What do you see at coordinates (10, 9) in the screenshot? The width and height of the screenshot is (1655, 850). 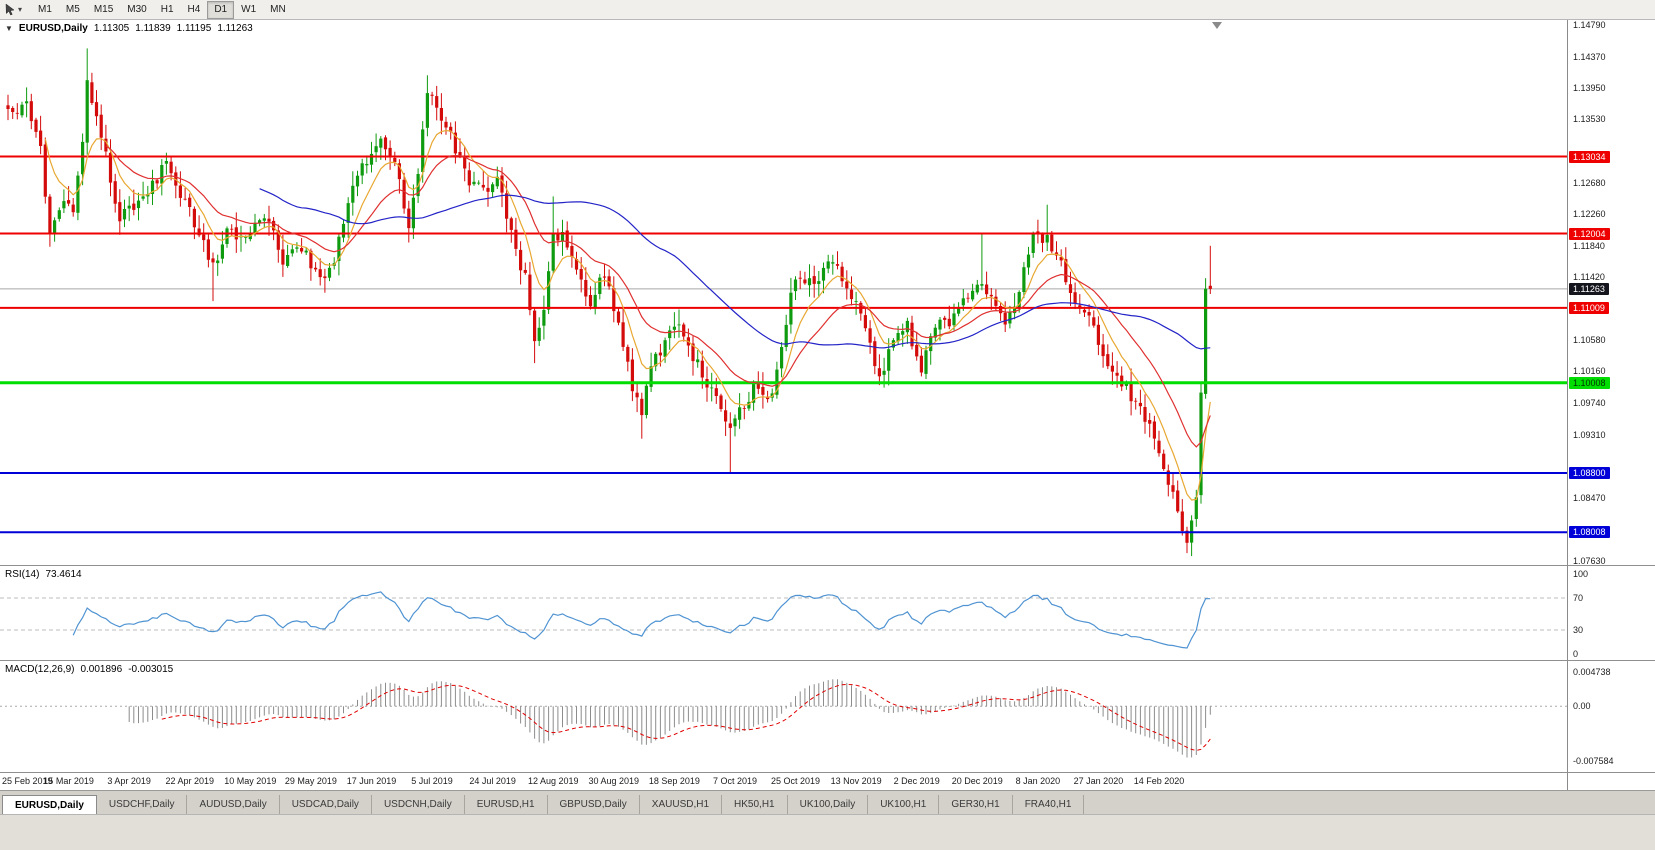 I see `cursor-icon` at bounding box center [10, 9].